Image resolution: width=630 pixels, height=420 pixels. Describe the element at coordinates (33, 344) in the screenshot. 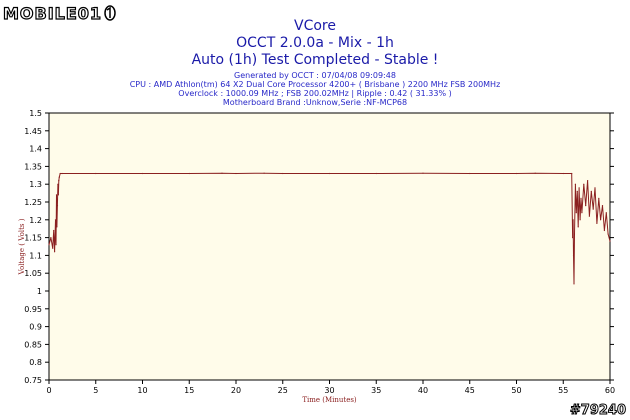

I see `y-tick-label: 0.85` at that location.